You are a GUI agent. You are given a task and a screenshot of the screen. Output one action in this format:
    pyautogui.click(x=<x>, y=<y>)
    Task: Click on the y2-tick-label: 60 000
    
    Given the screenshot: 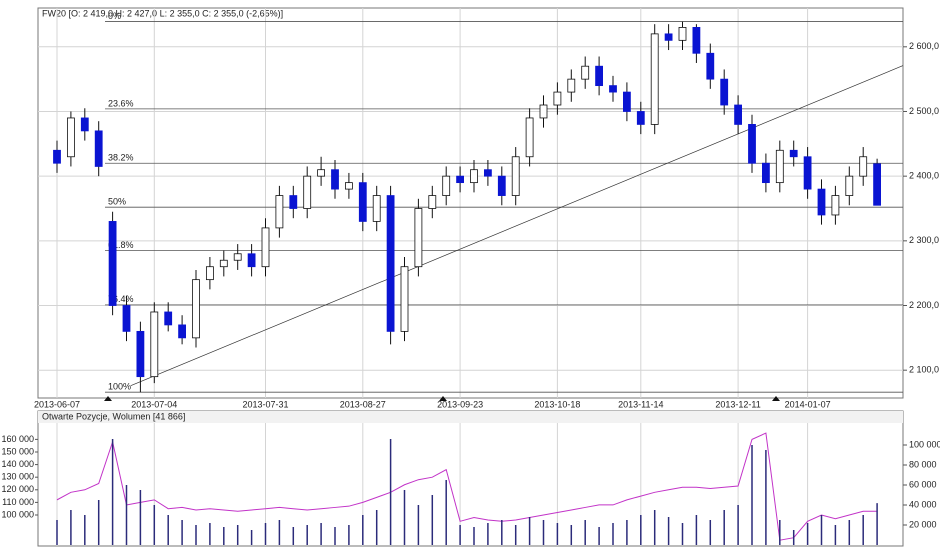 What is the action you would take?
    pyautogui.click(x=923, y=484)
    